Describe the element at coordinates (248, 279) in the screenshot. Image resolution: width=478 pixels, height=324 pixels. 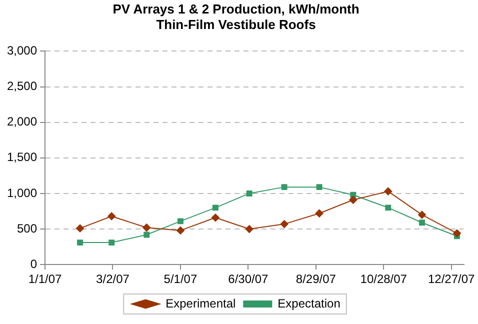
I see `x-tick-label: 6/30/07` at that location.